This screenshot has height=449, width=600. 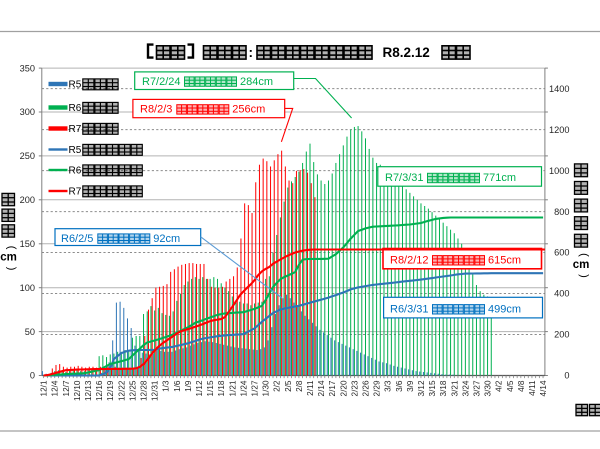 What do you see at coordinates (443, 388) in the screenshot?
I see `svg-text: 3/18` at bounding box center [443, 388].